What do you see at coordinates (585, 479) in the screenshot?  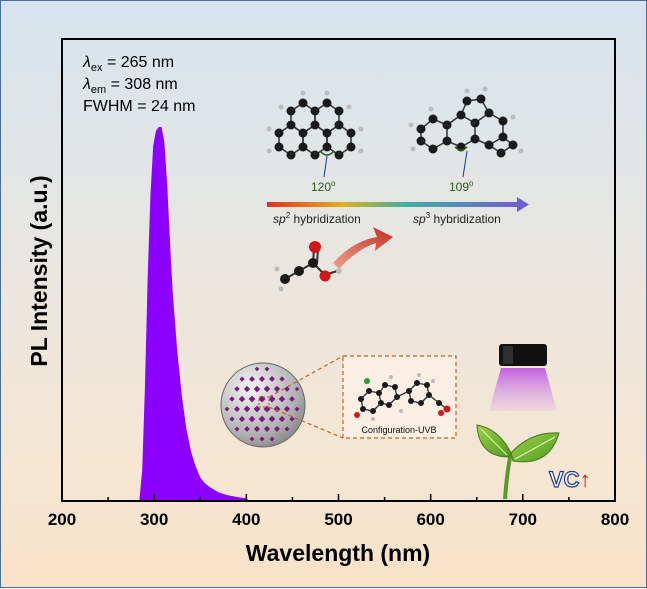 I see `vc-up-arrow-icon: ↑` at bounding box center [585, 479].